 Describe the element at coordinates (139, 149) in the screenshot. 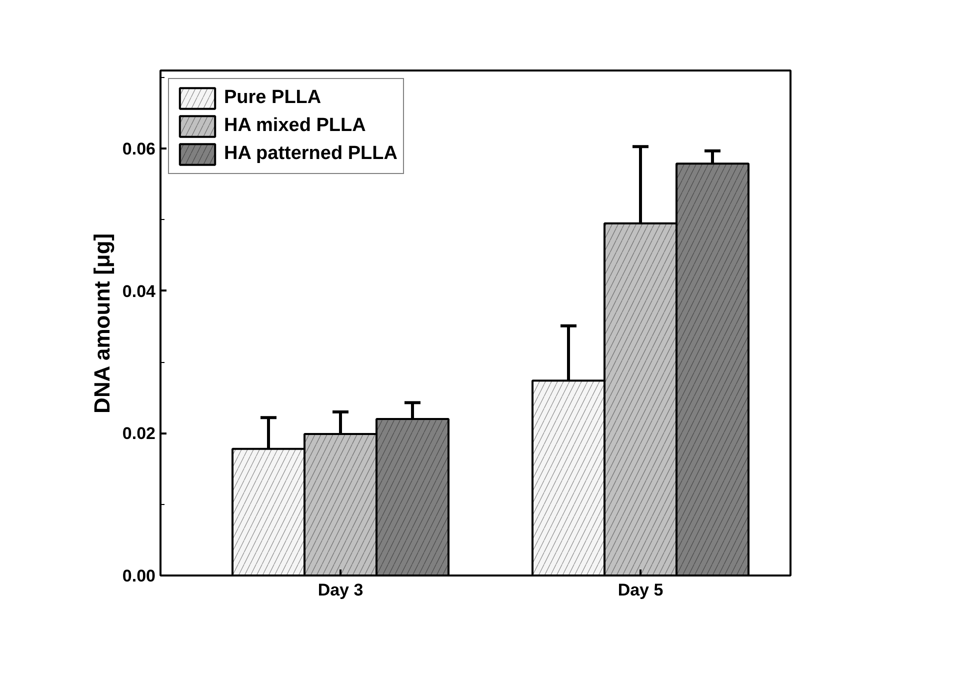

I see `y-tick-label: 0.06` at that location.